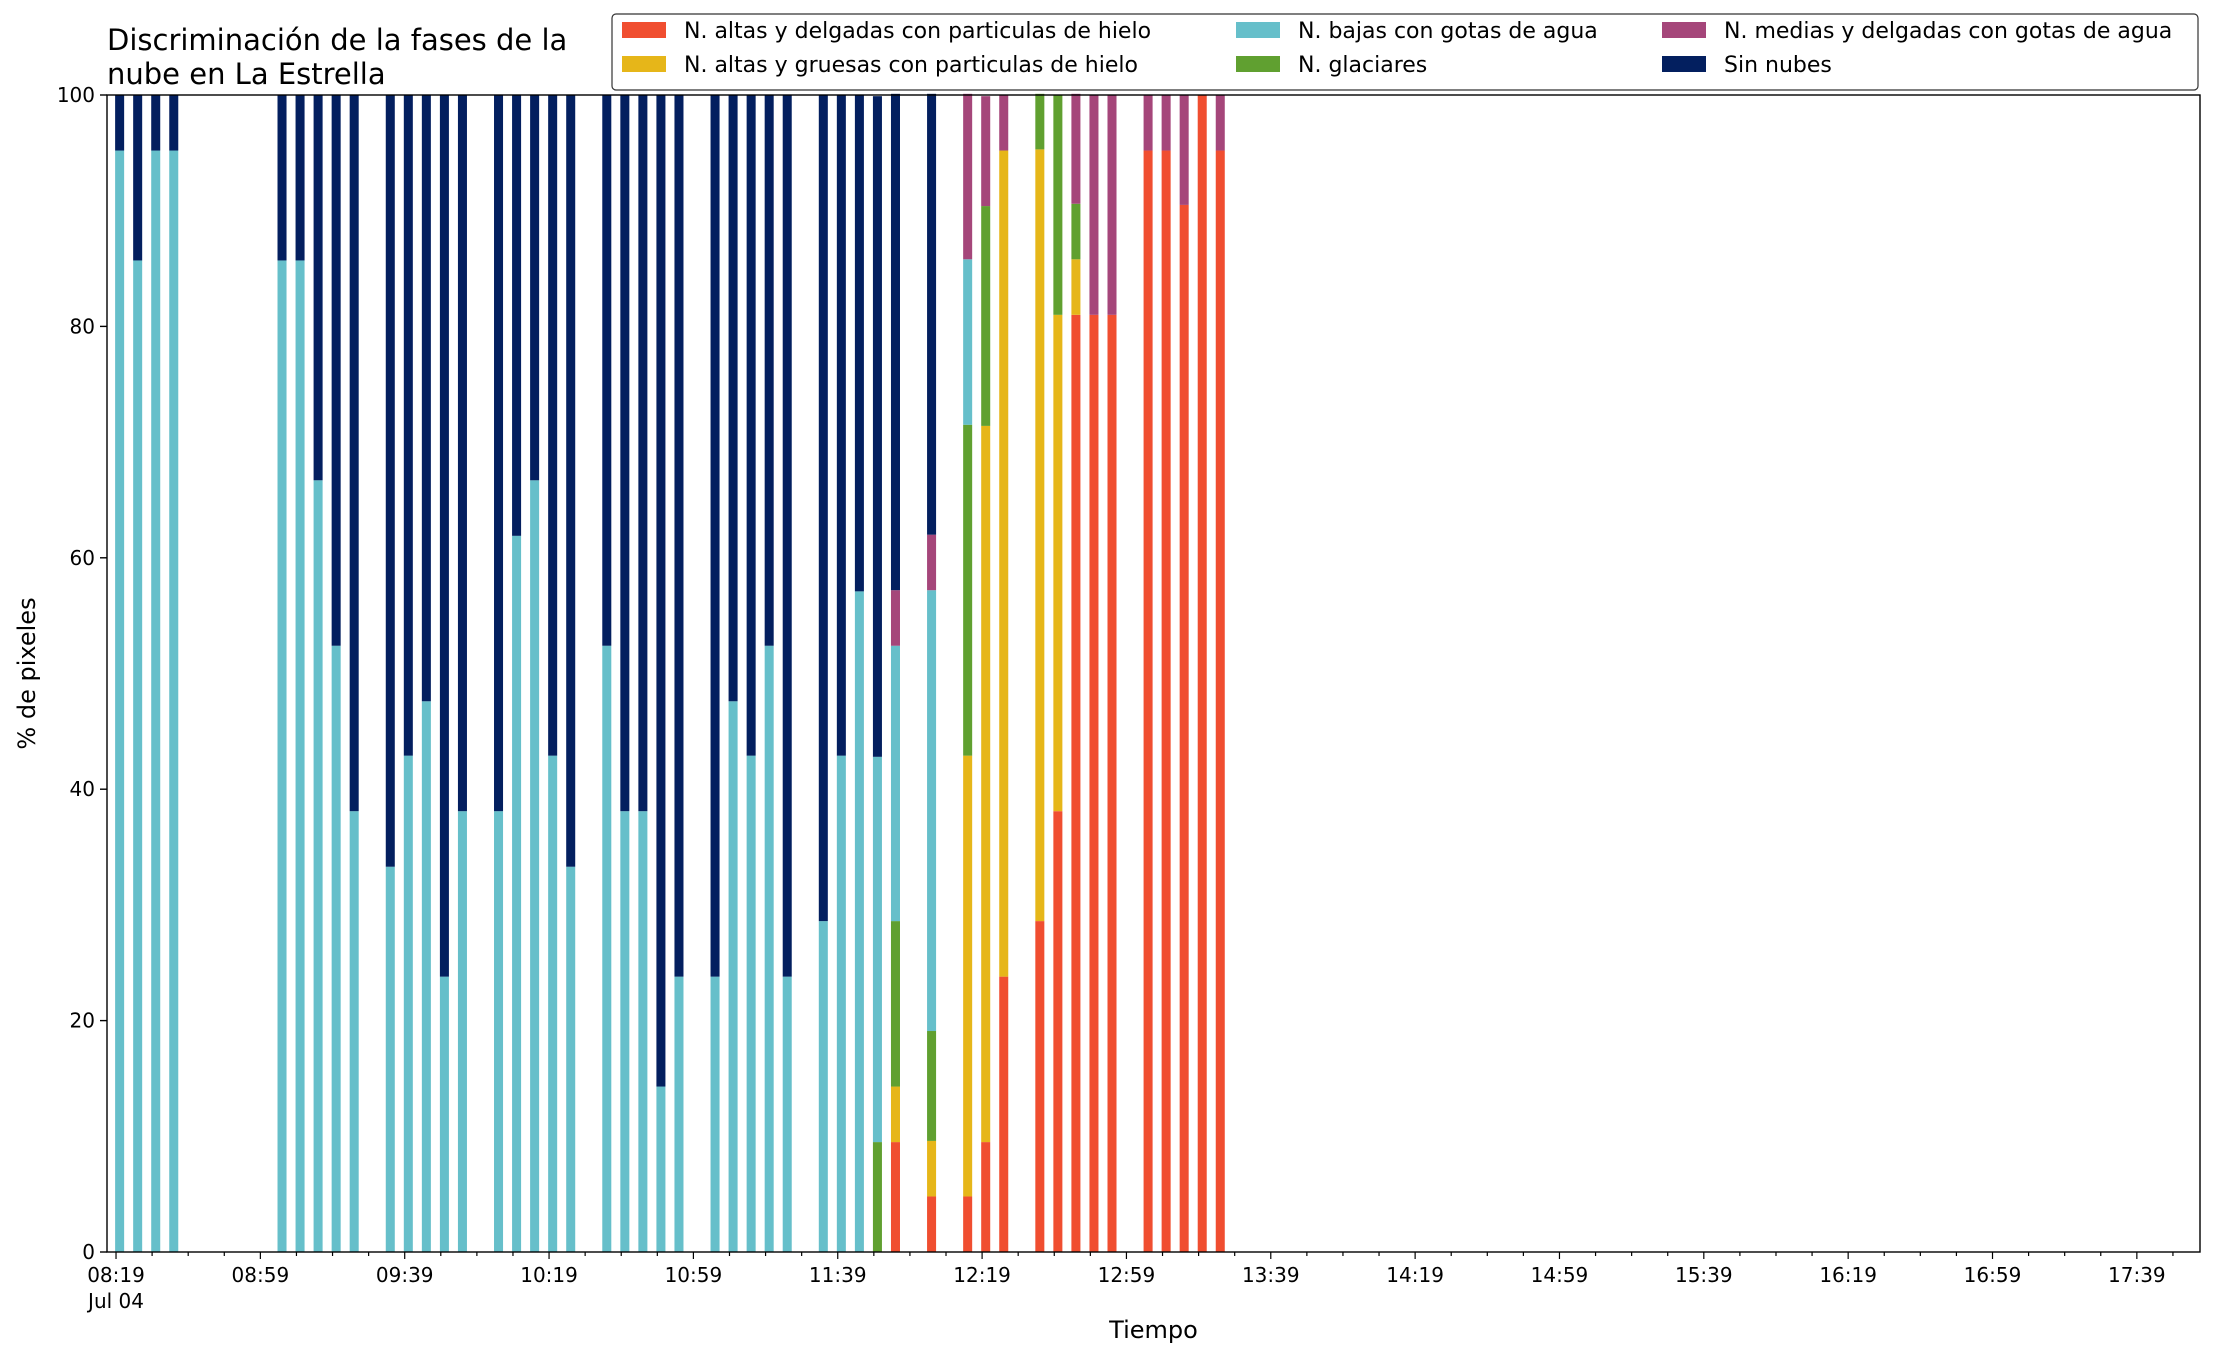 This screenshot has width=2216, height=1355. What do you see at coordinates (1415, 1275) in the screenshot?
I see `x-tick-label: 14:19` at bounding box center [1415, 1275].